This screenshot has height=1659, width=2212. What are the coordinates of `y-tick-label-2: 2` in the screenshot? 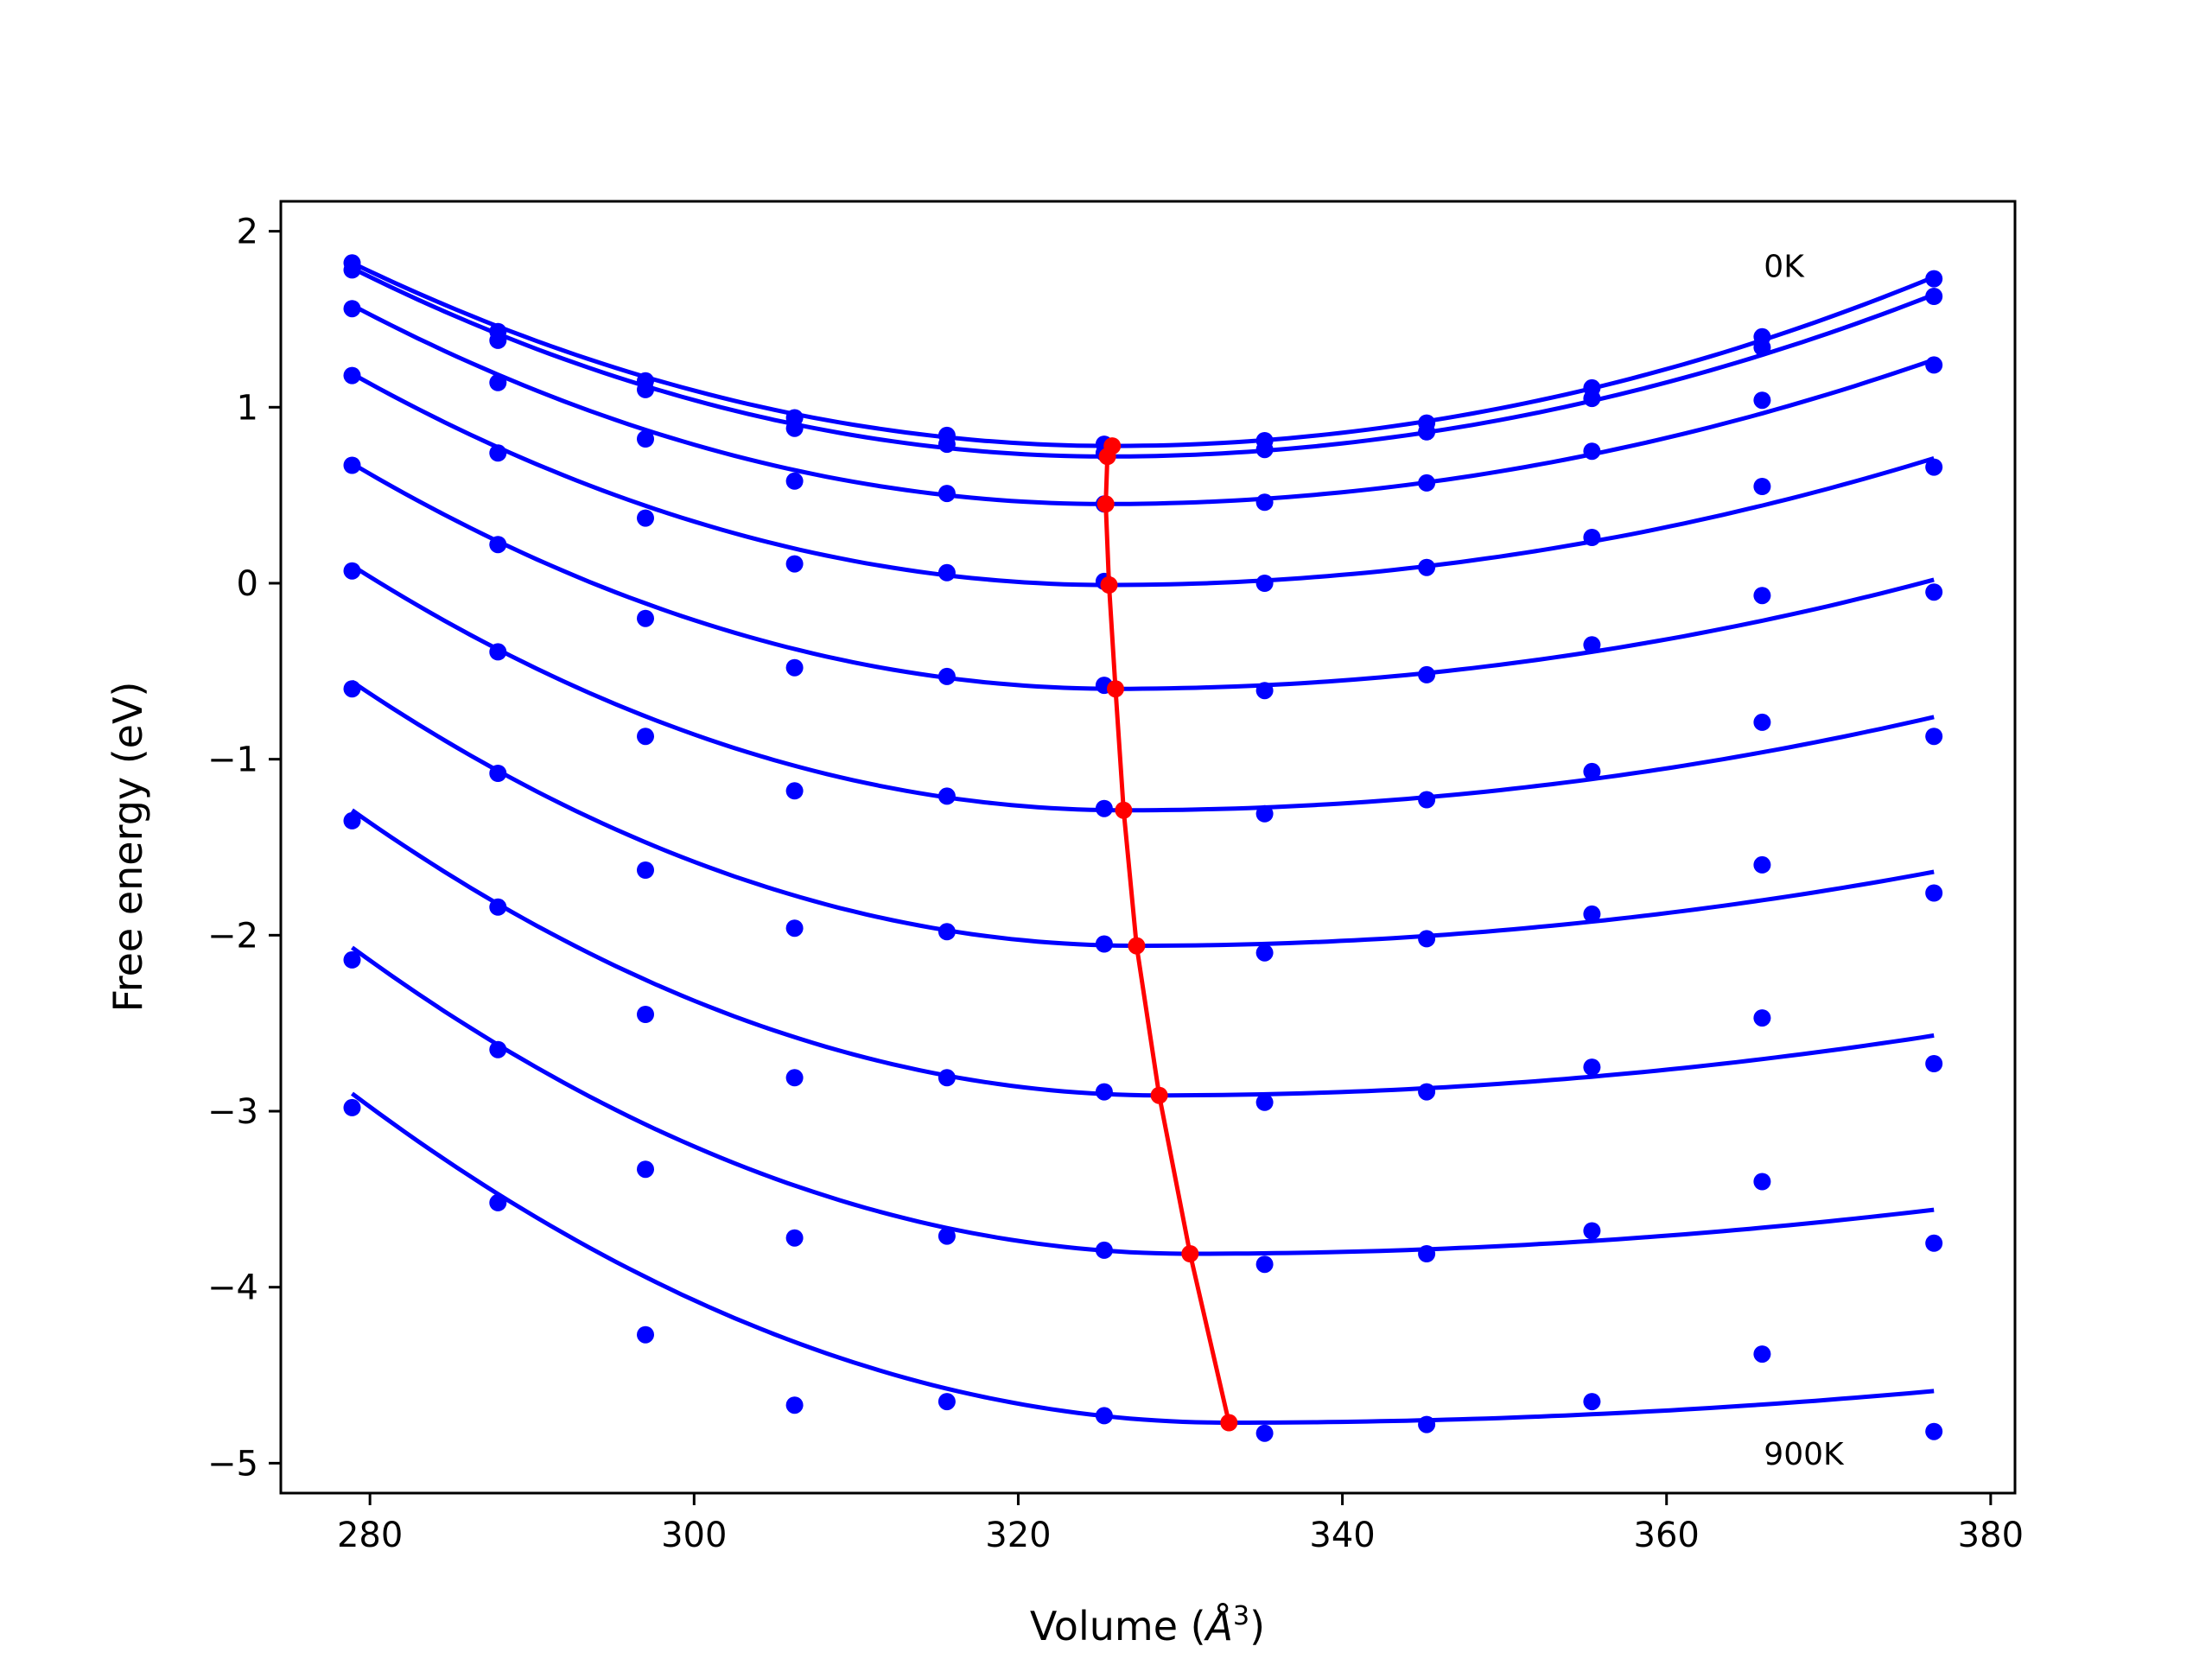 It's located at (247, 232).